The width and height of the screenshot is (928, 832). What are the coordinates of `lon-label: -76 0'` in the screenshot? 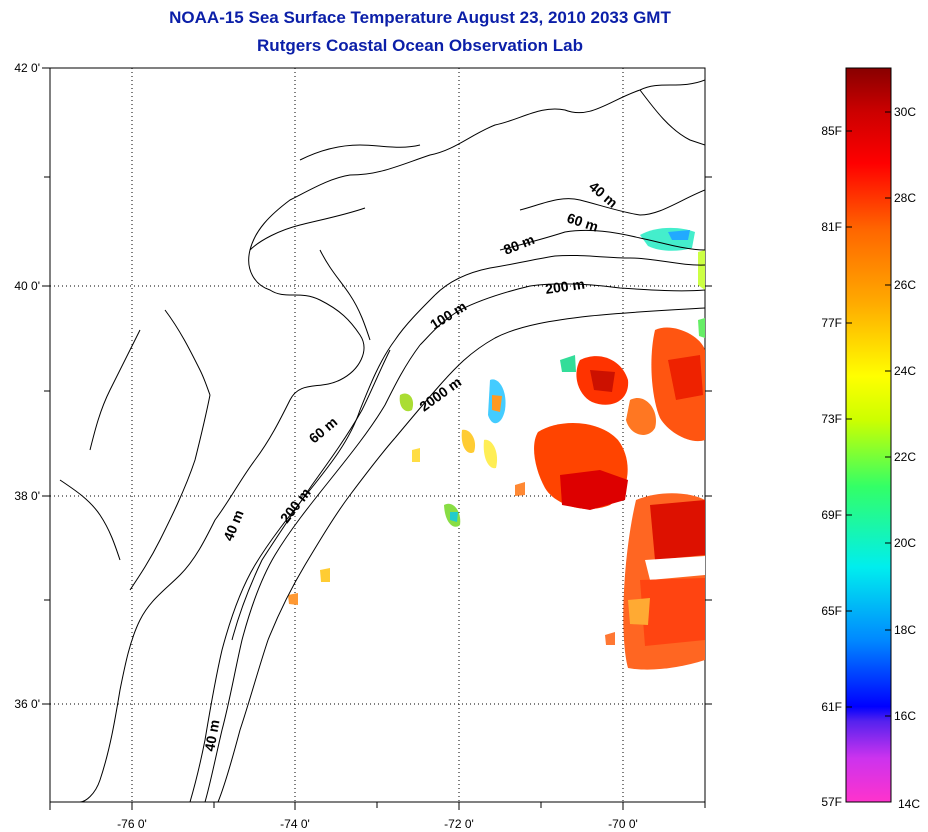 It's located at (132, 824).